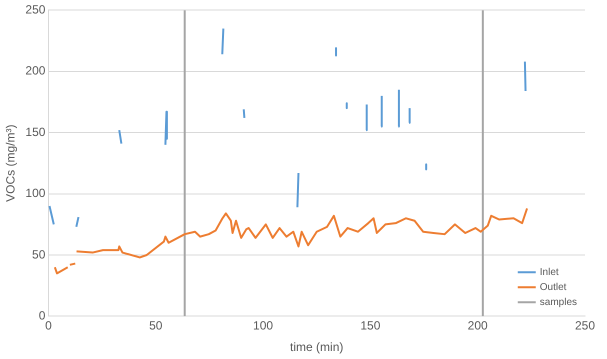 The image size is (607, 359). What do you see at coordinates (35, 9) in the screenshot?
I see `y-tick-label: 250` at bounding box center [35, 9].